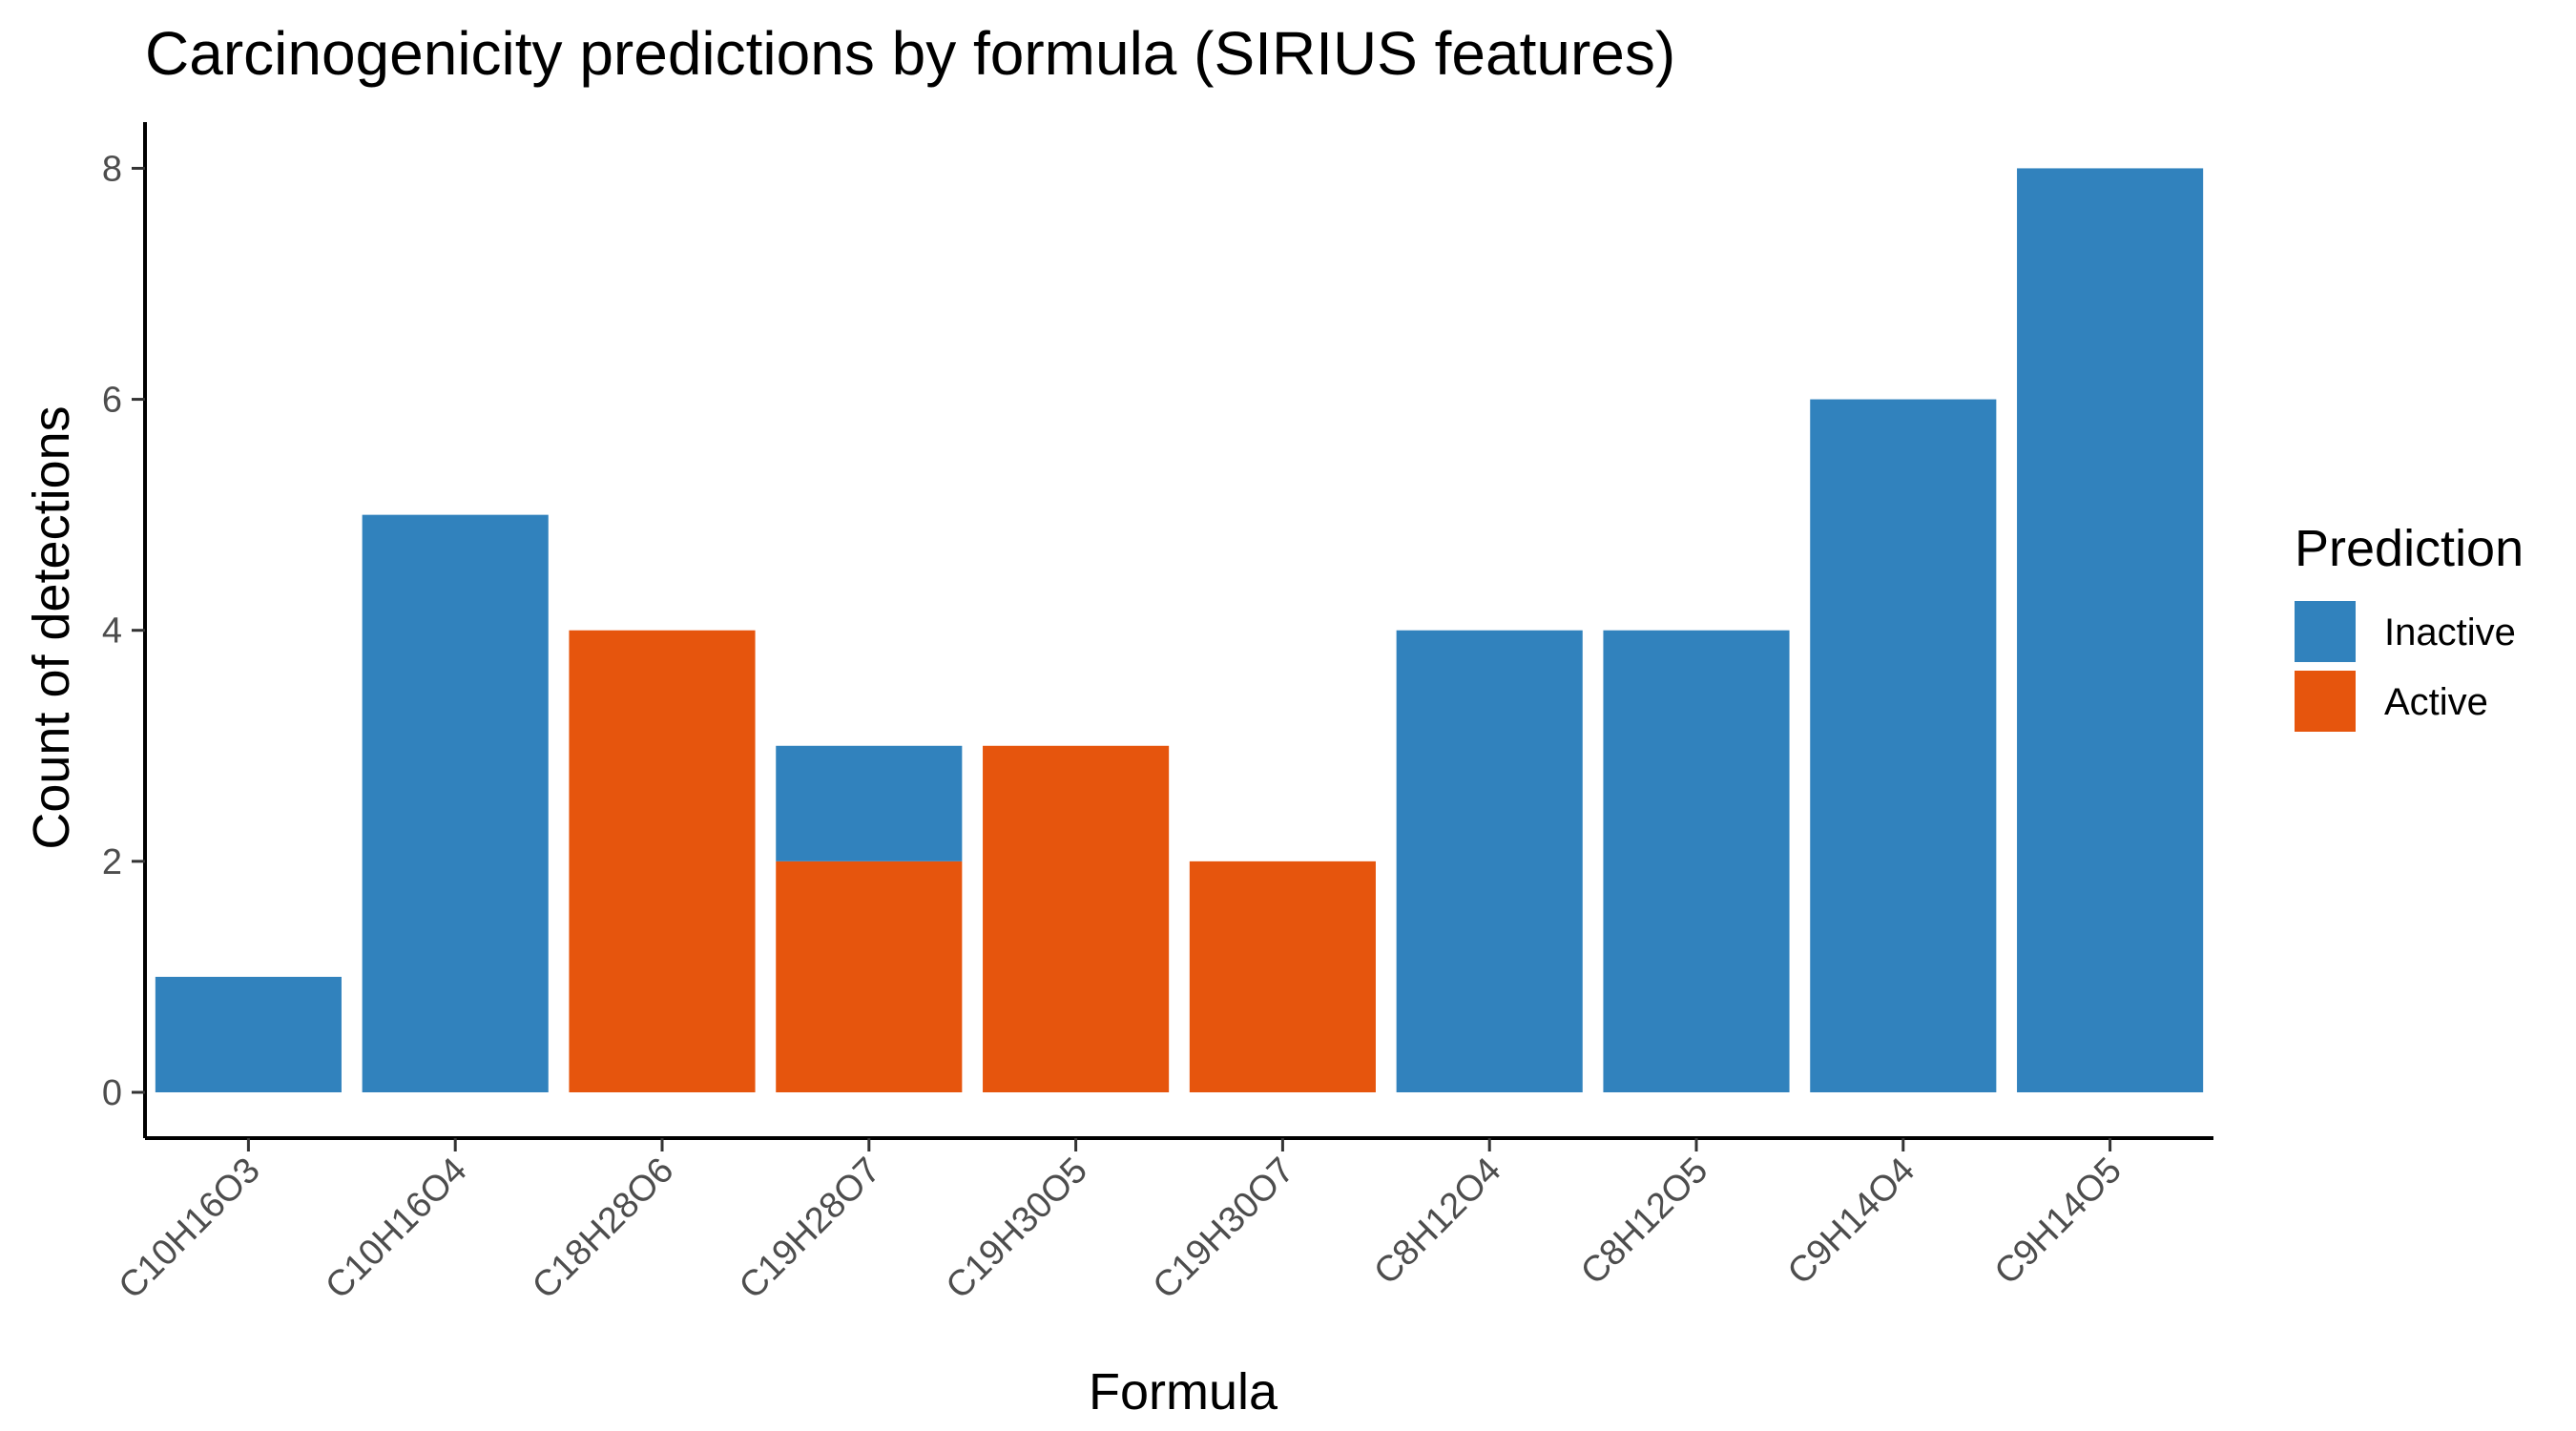 This screenshot has width=2576, height=1431. Describe the element at coordinates (112, 632) in the screenshot. I see `y-tick-label: 4` at that location.